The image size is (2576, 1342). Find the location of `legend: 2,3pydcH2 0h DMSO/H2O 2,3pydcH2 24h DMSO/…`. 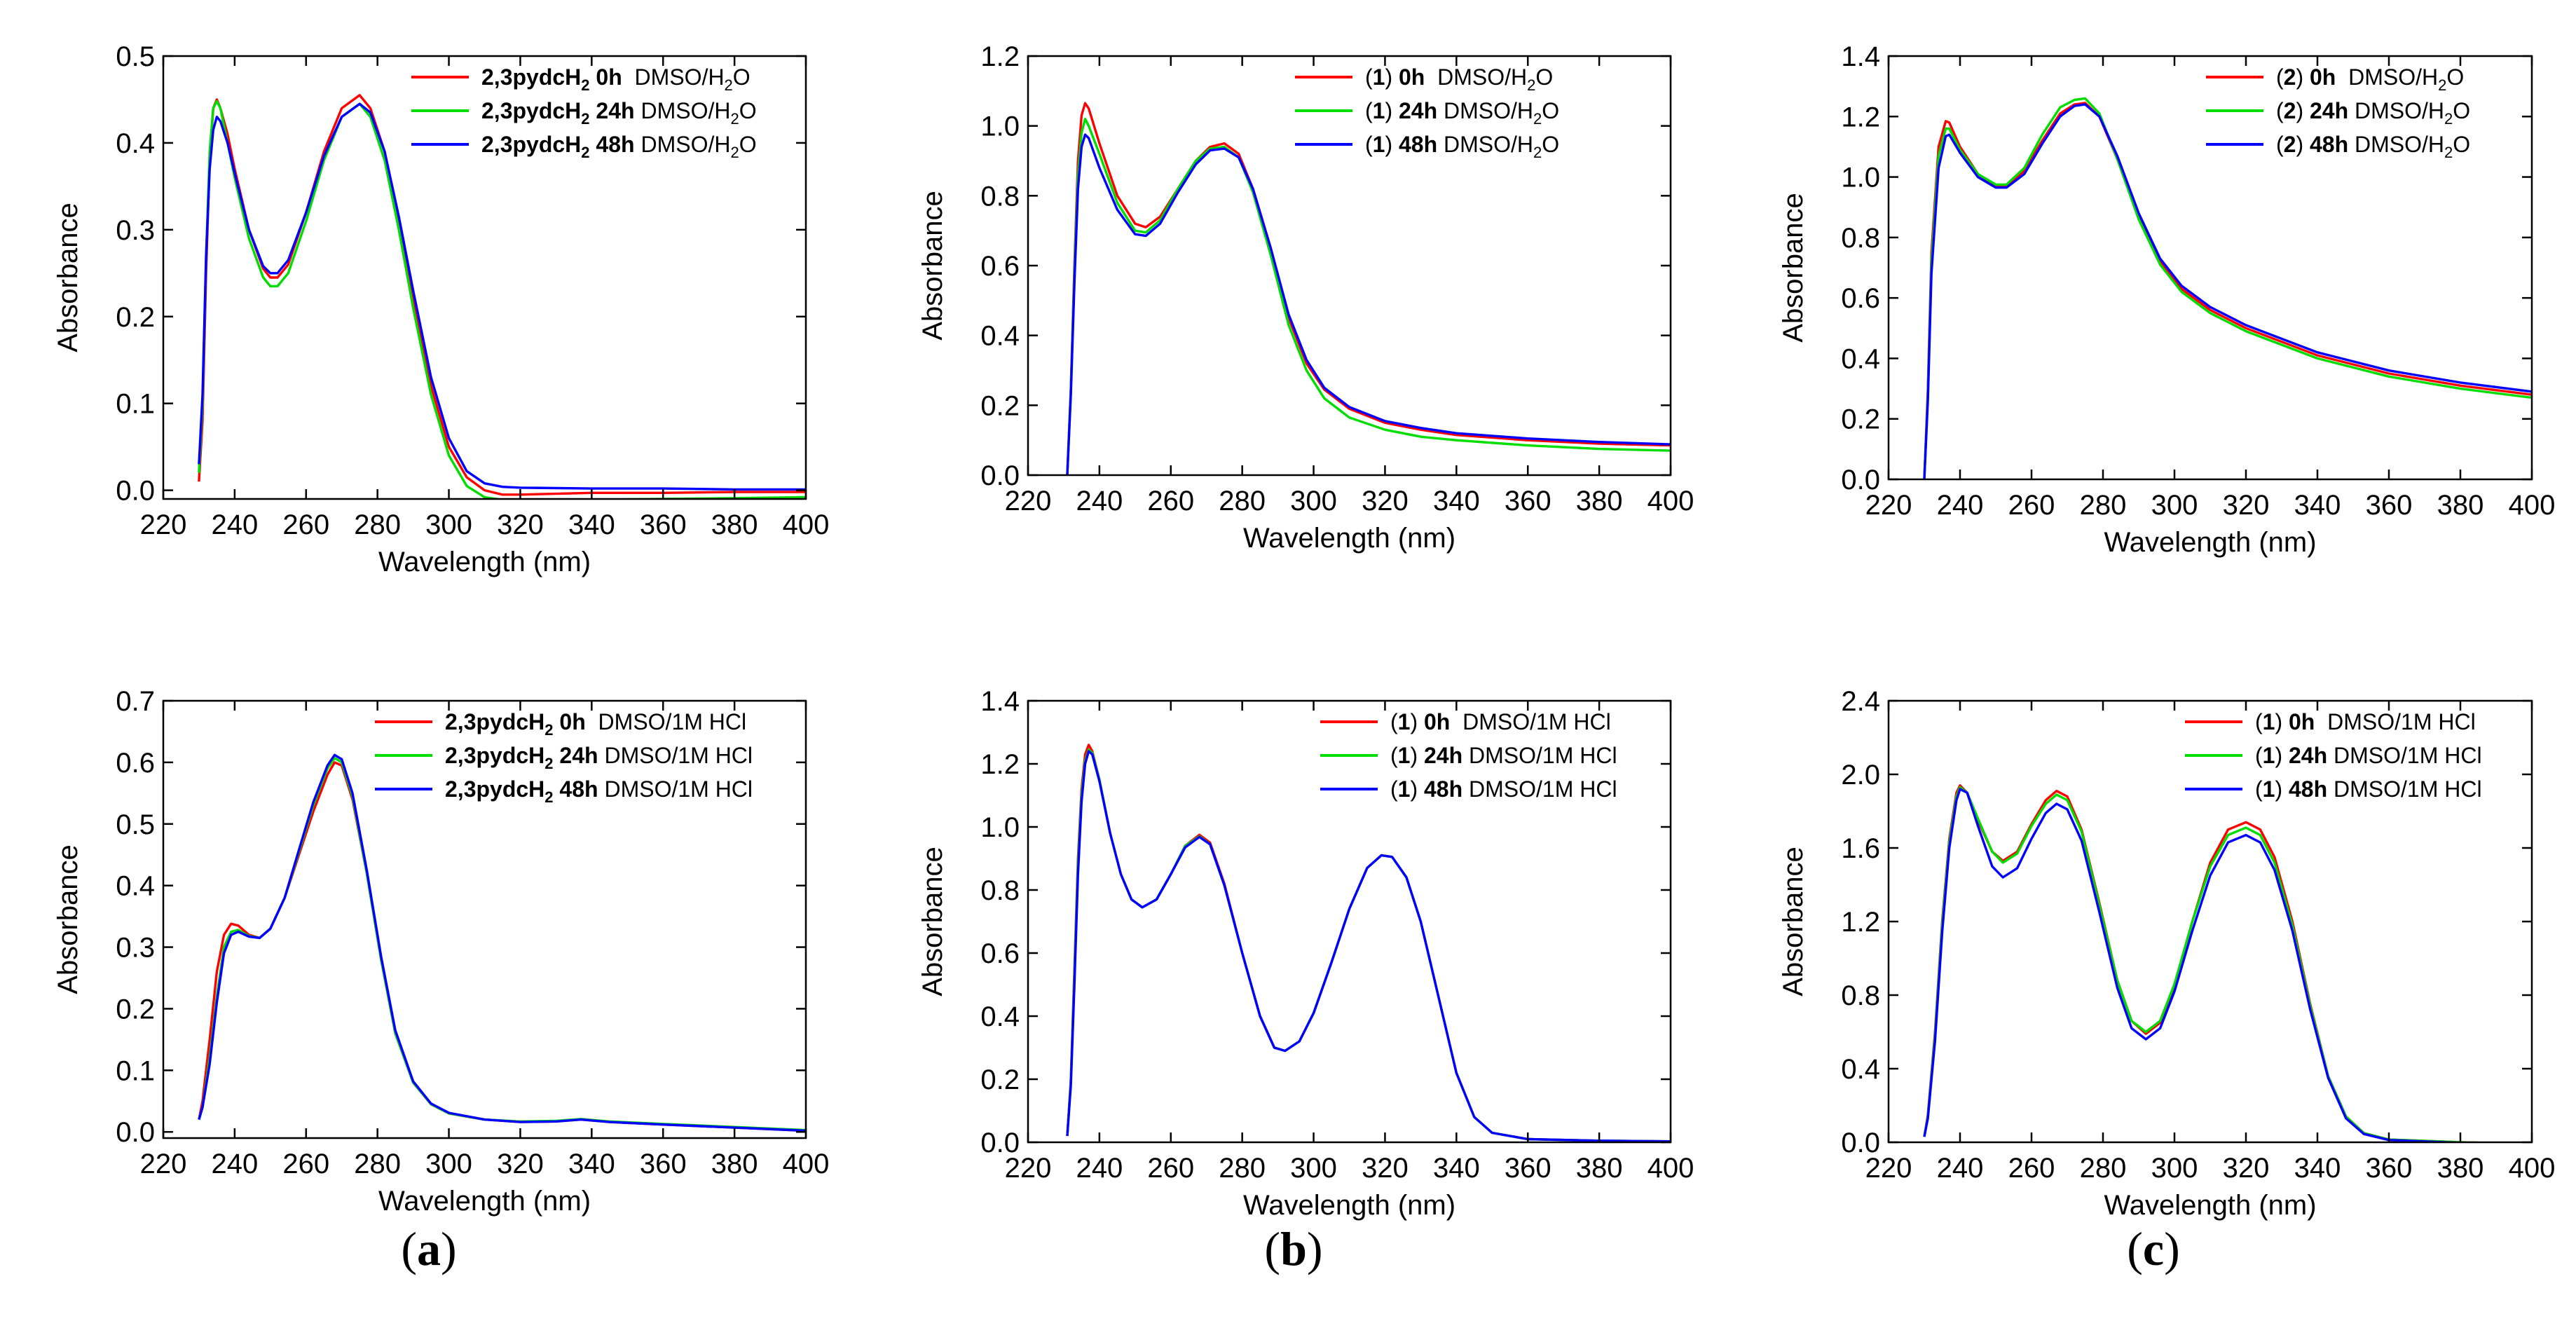

legend: 2,3pydcH2 0h DMSO/H2O 2,3pydcH2 24h DMSO/… is located at coordinates (584, 112).